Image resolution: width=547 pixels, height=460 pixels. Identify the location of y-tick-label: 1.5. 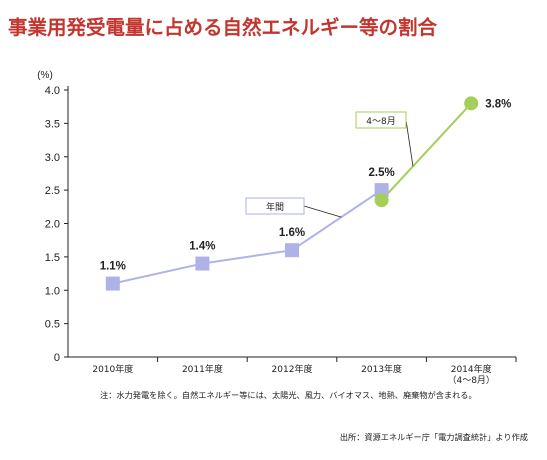
(52, 258).